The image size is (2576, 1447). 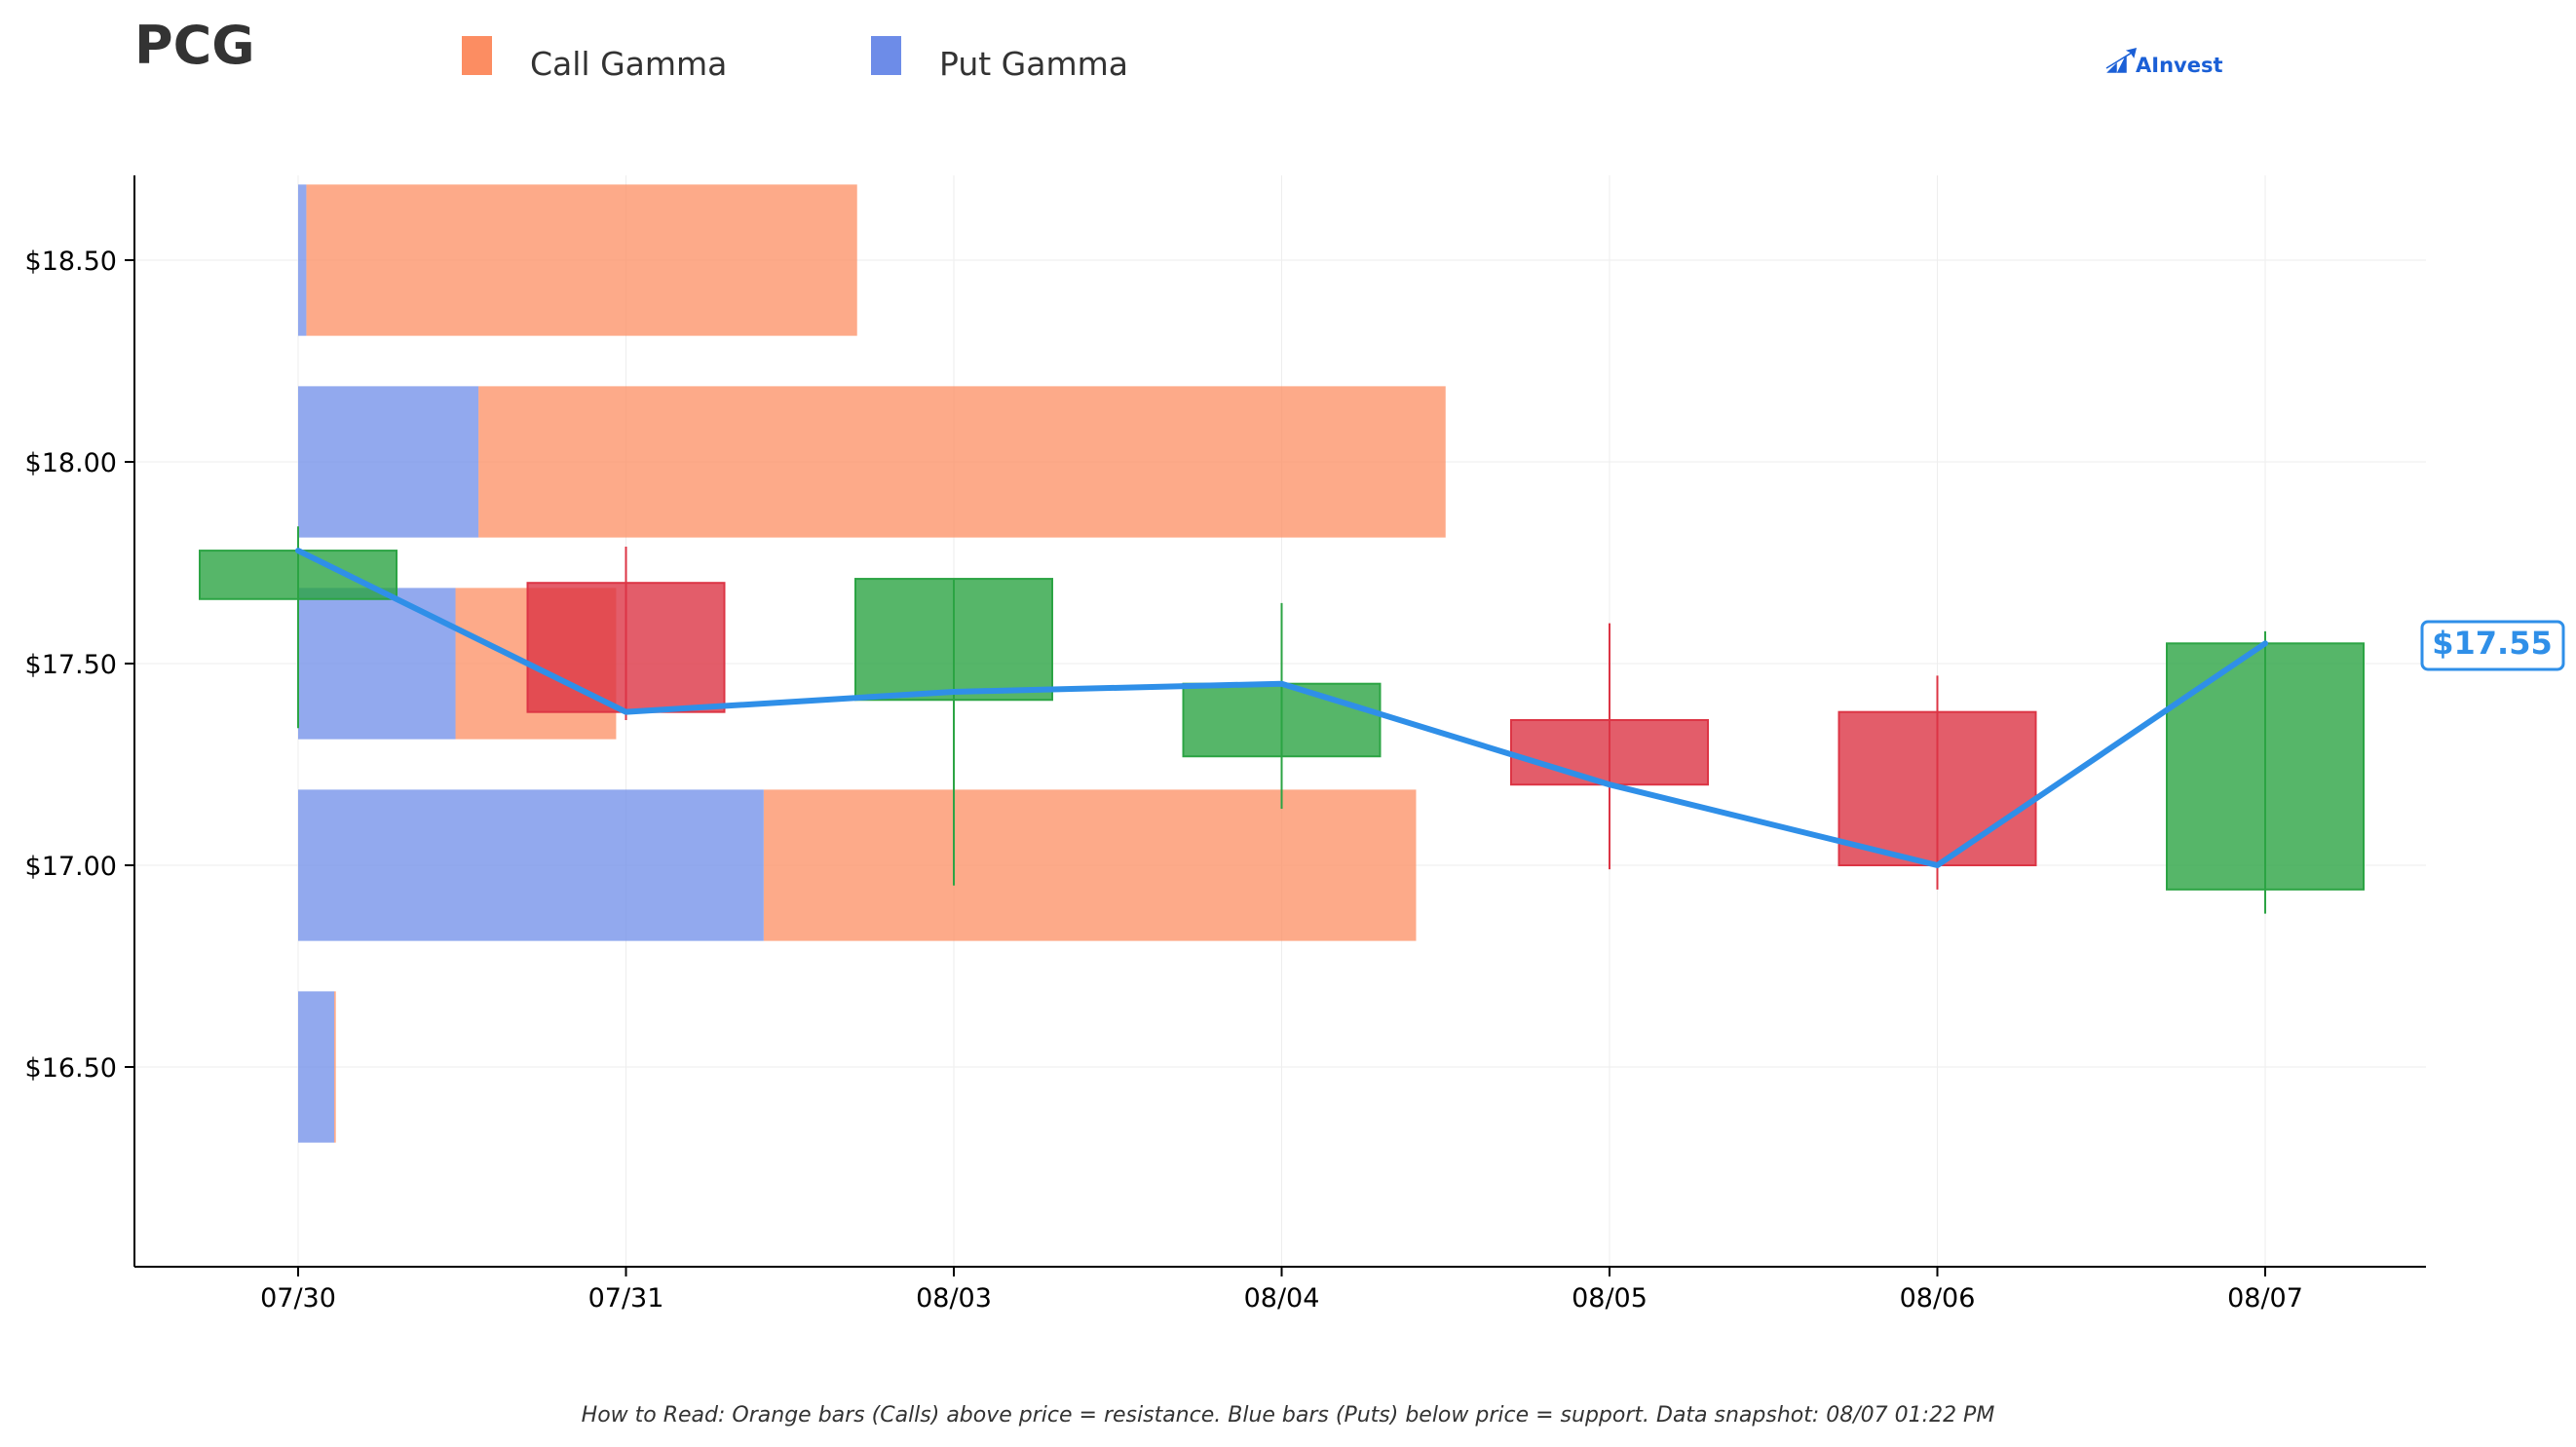 What do you see at coordinates (954, 1298) in the screenshot?
I see `x-tick-label-2: 08/03` at bounding box center [954, 1298].